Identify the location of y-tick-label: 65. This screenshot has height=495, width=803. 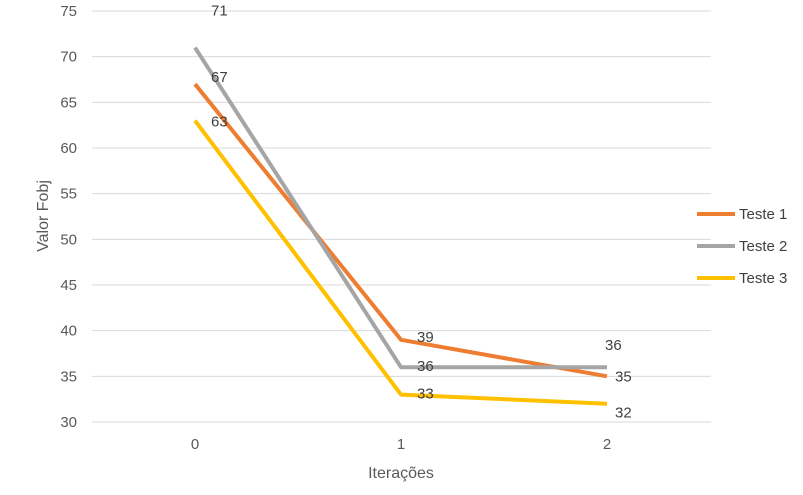
(68, 102).